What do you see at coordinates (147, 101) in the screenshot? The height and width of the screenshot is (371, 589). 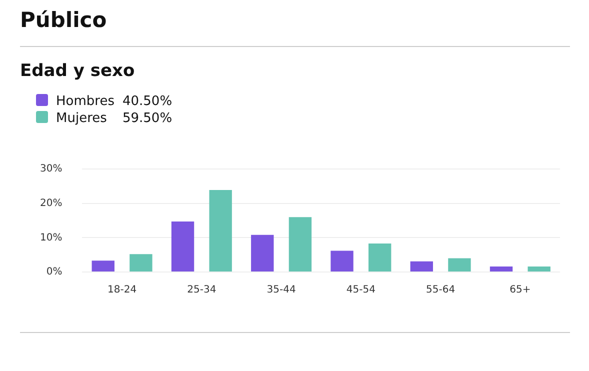 I see `text: 40.50%` at bounding box center [147, 101].